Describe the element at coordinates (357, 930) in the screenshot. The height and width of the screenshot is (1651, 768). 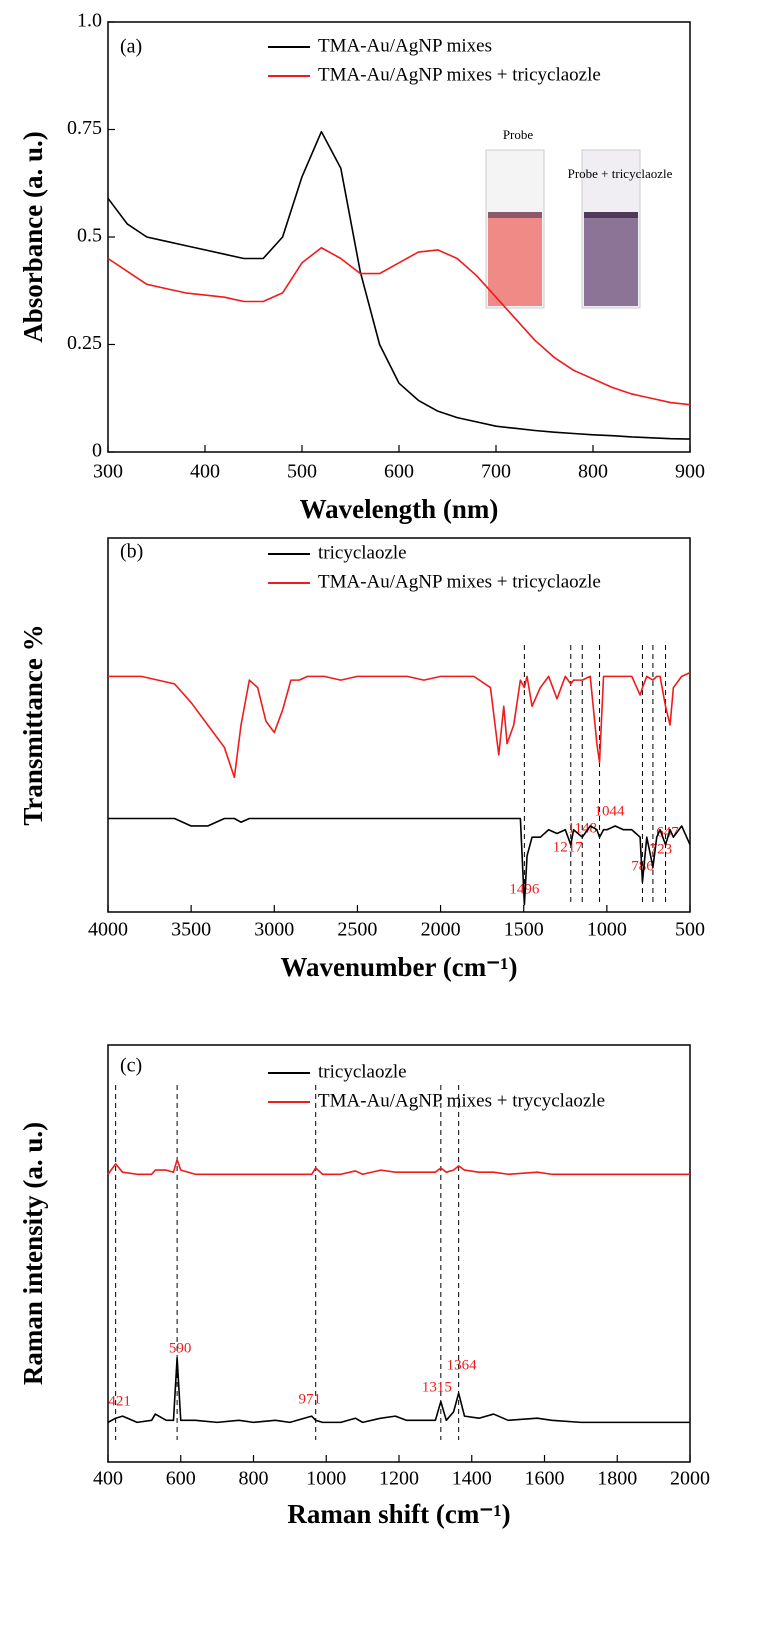
I see `x-tick-label: 2500` at that location.